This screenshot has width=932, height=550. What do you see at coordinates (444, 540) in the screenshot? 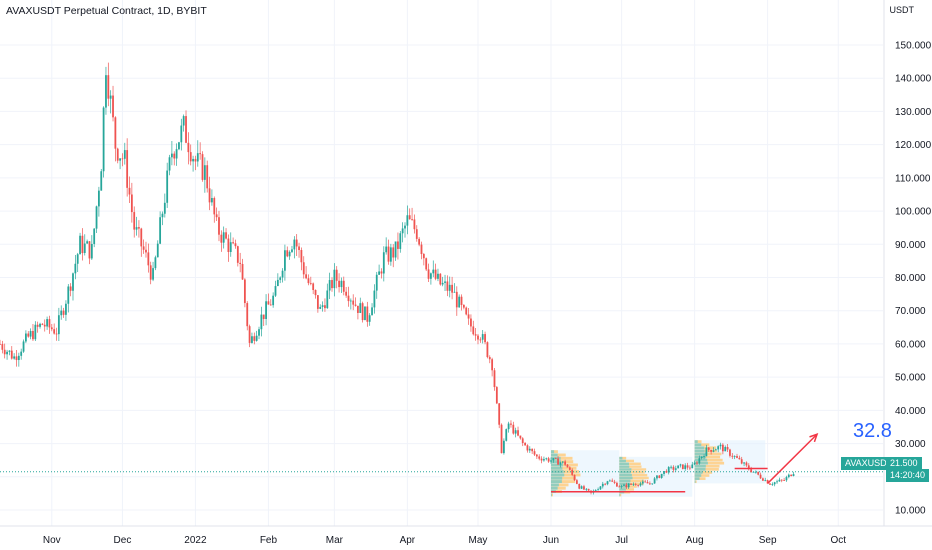
I see `time-axis: Nov Dec 2022 Feb Mar Apr May Jun Jul Aug Sep Oct` at bounding box center [444, 540].